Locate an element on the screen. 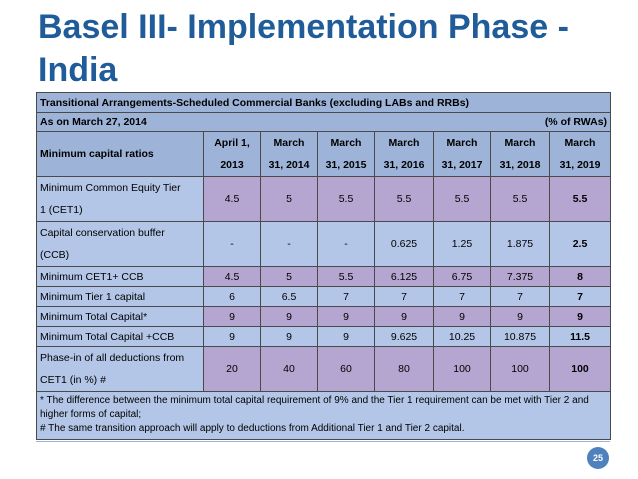 Image resolution: width=638 pixels, height=479 pixels. column-header-line2: 31, 2015 is located at coordinates (346, 165).